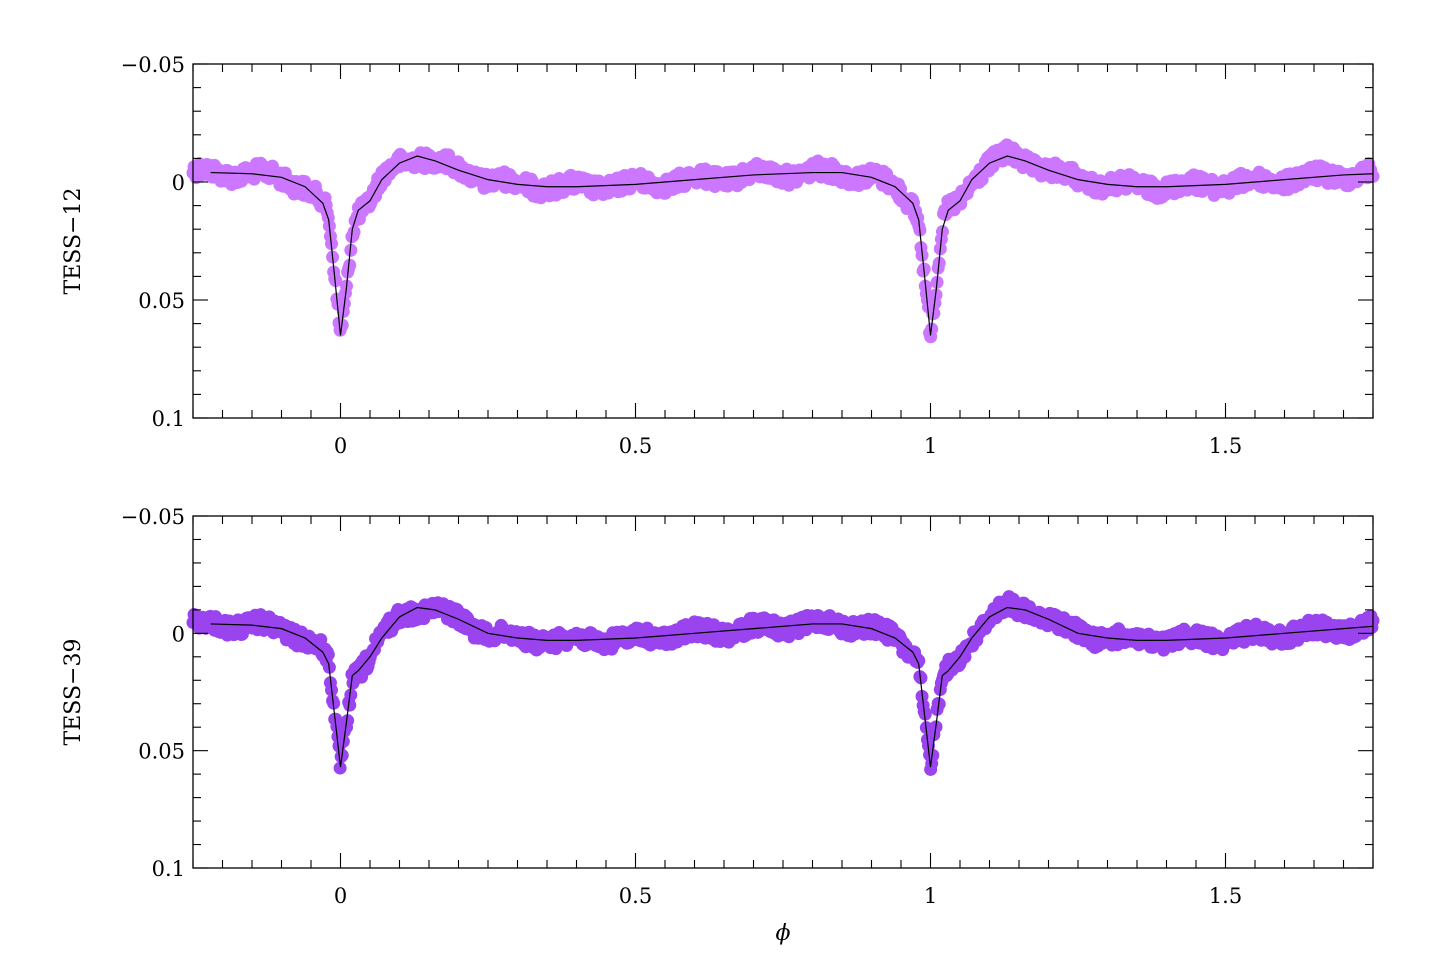 The height and width of the screenshot is (968, 1430). Describe the element at coordinates (73, 241) in the screenshot. I see `y-axis-label: TESS−12` at that location.